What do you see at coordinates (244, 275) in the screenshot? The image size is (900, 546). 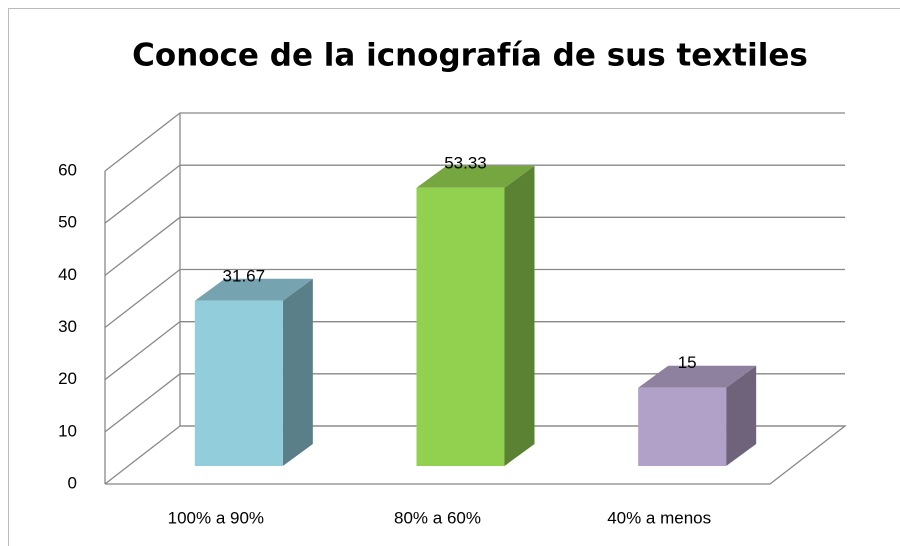 I see `data-label: 31.67` at bounding box center [244, 275].